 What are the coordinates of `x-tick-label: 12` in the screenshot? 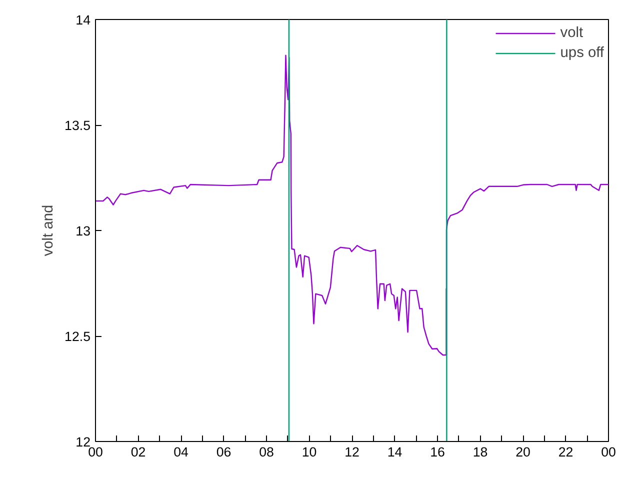 It's located at (352, 452).